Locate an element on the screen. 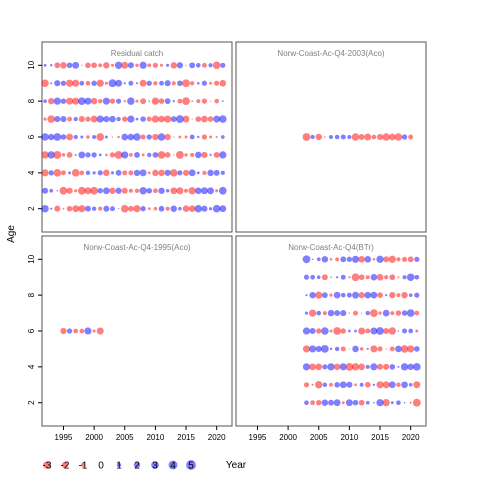 This screenshot has height=480, width=480. legend-label: 4 is located at coordinates (173, 466).